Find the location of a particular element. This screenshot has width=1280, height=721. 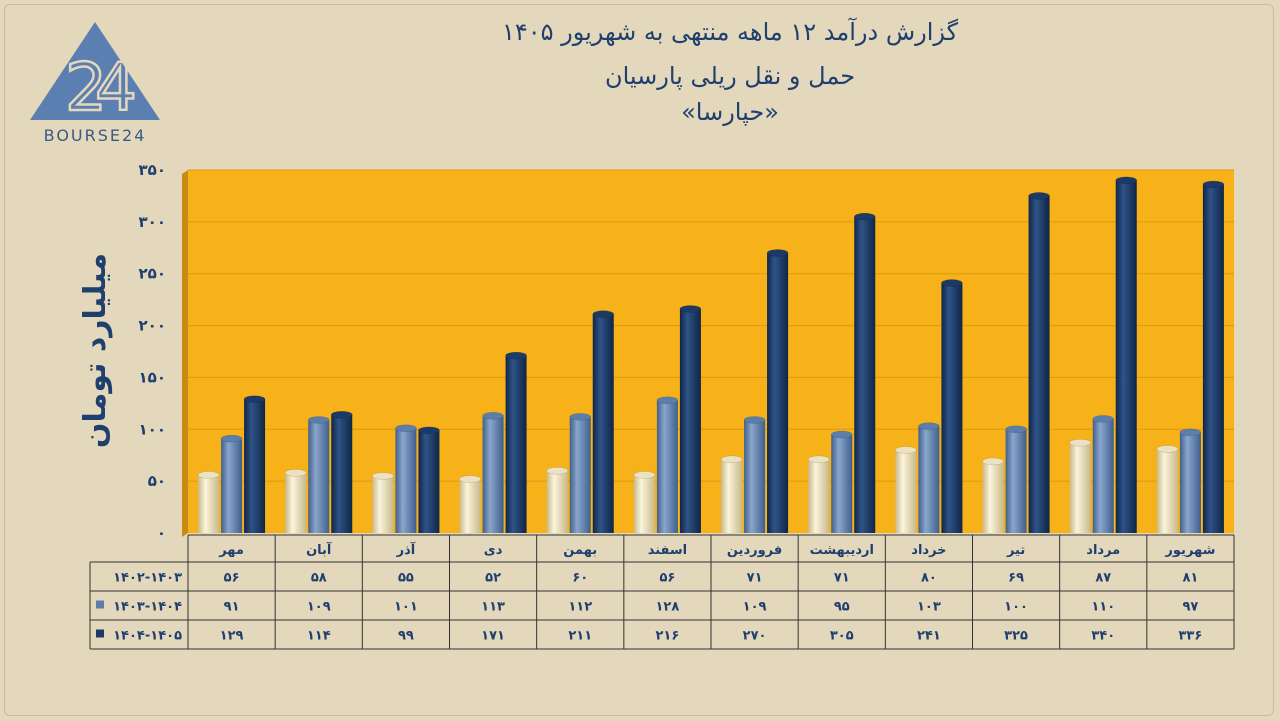

category-label: فروردین is located at coordinates (754, 550).